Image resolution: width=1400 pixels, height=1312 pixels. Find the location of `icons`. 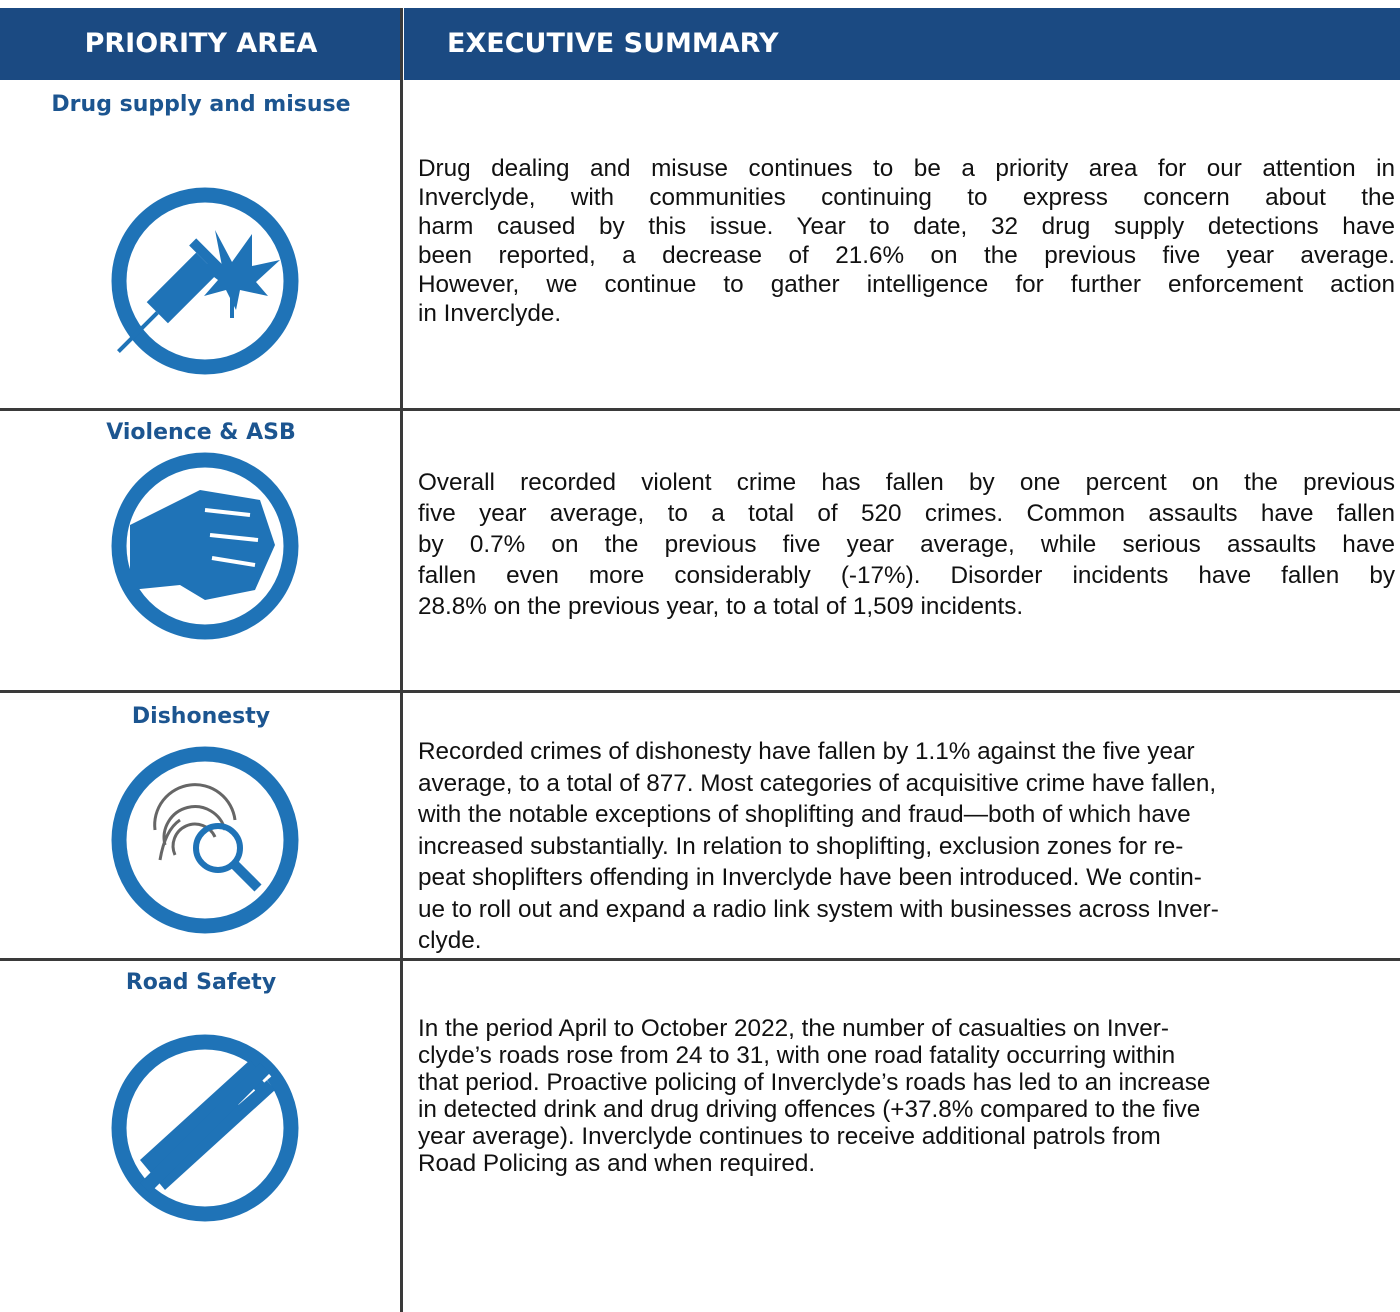

icons is located at coordinates (205, 704).